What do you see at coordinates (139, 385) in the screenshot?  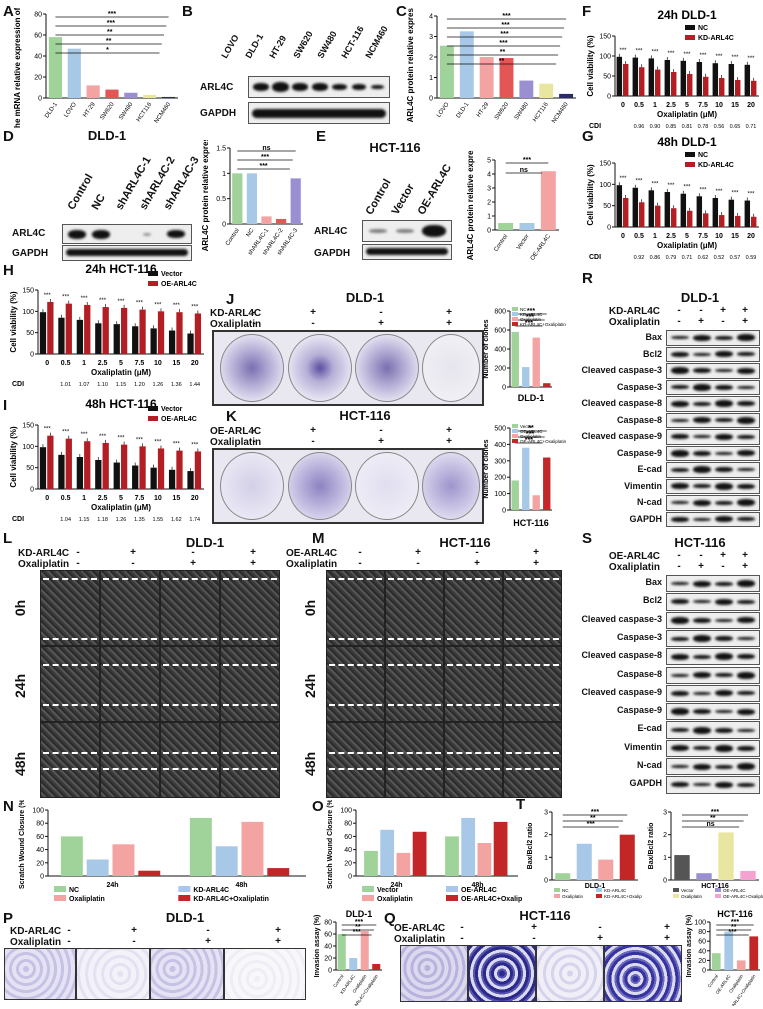 I see `cdi-value: 1.20` at bounding box center [139, 385].